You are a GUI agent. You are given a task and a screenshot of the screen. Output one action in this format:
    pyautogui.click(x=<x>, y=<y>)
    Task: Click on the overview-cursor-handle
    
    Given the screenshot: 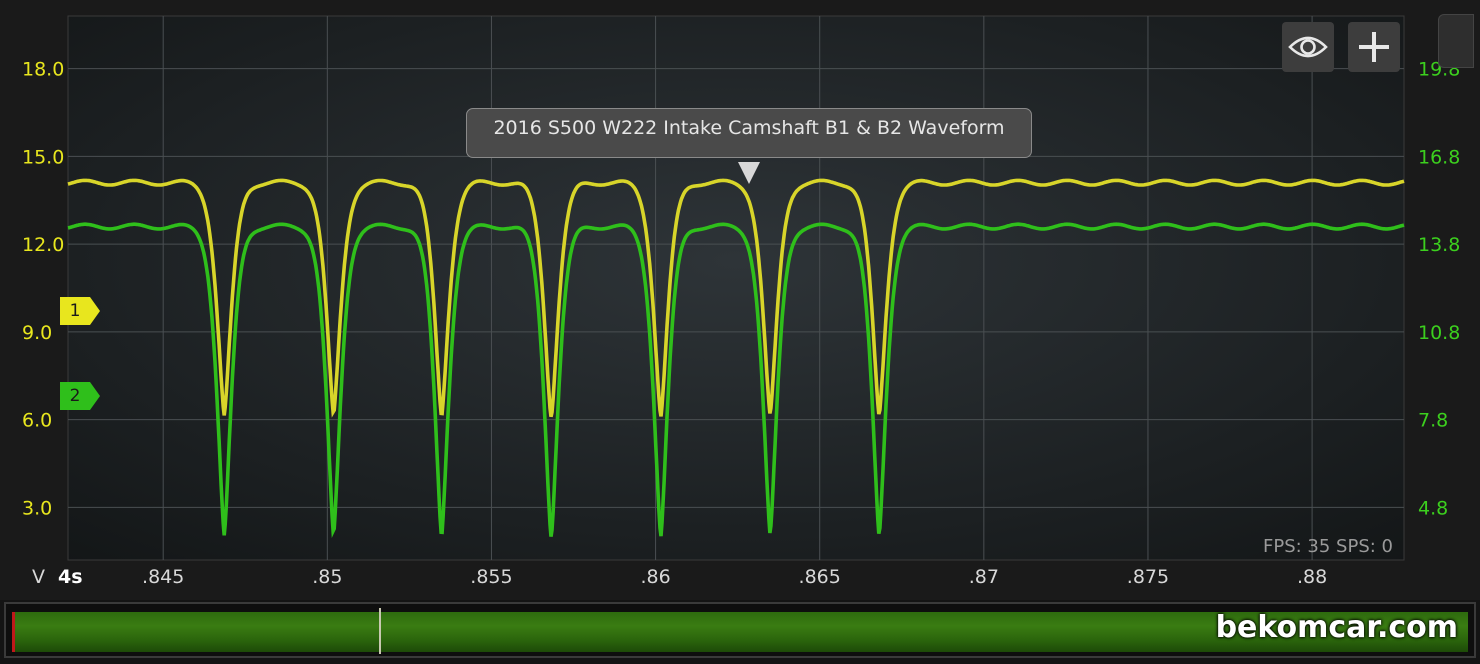 What is the action you would take?
    pyautogui.click(x=380, y=631)
    